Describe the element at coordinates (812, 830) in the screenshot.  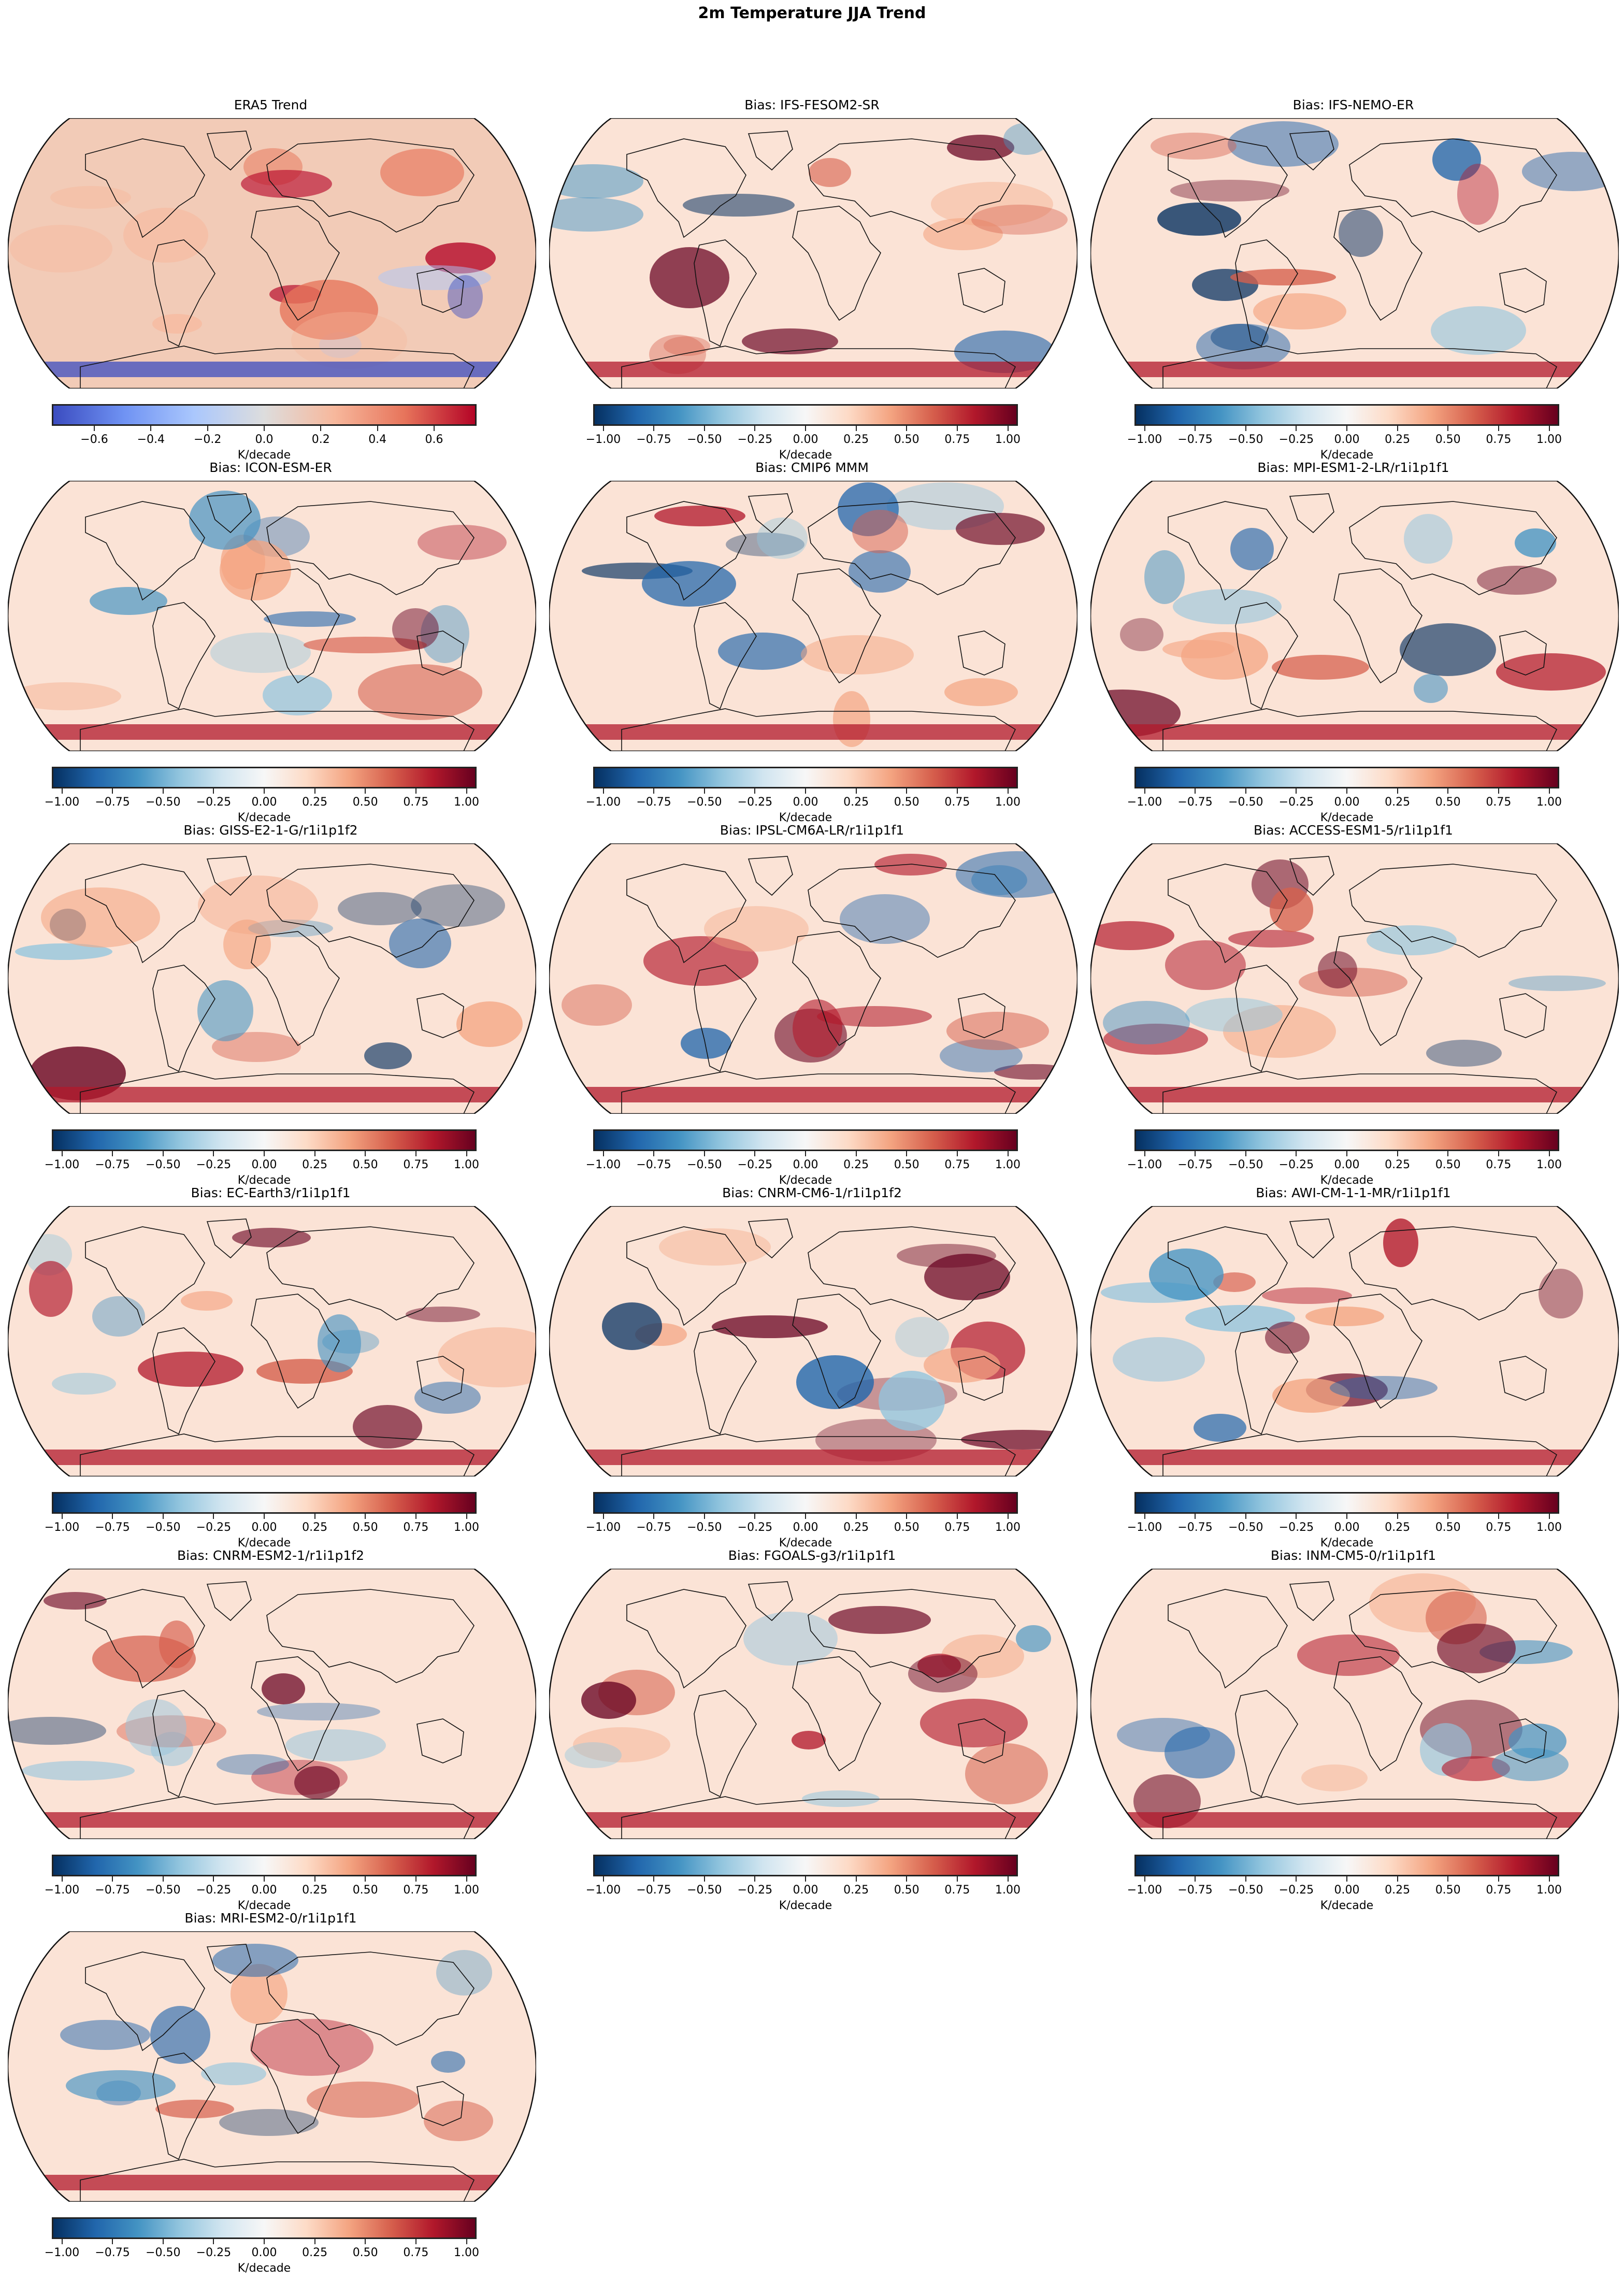
I see `panel-title: Bias: IPSL-CM6A-LR/r1i1p1f1` at that location.